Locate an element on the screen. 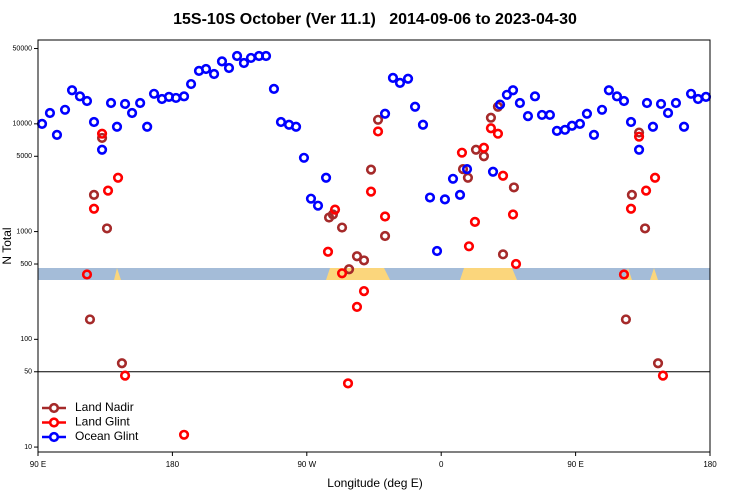  legend-label: Land Nadir is located at coordinates (104, 407).